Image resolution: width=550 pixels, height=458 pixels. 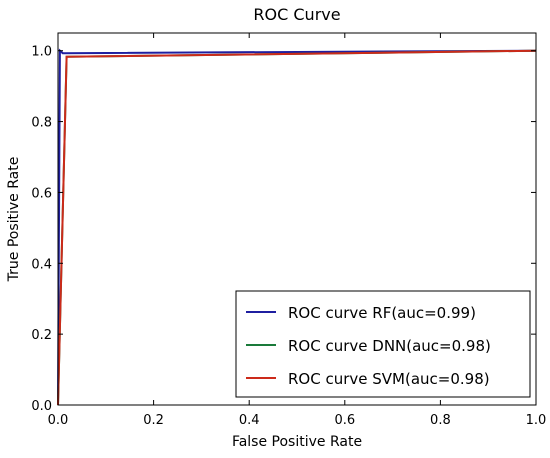 I want to click on x-tick-label: 1.0, so click(x=536, y=420).